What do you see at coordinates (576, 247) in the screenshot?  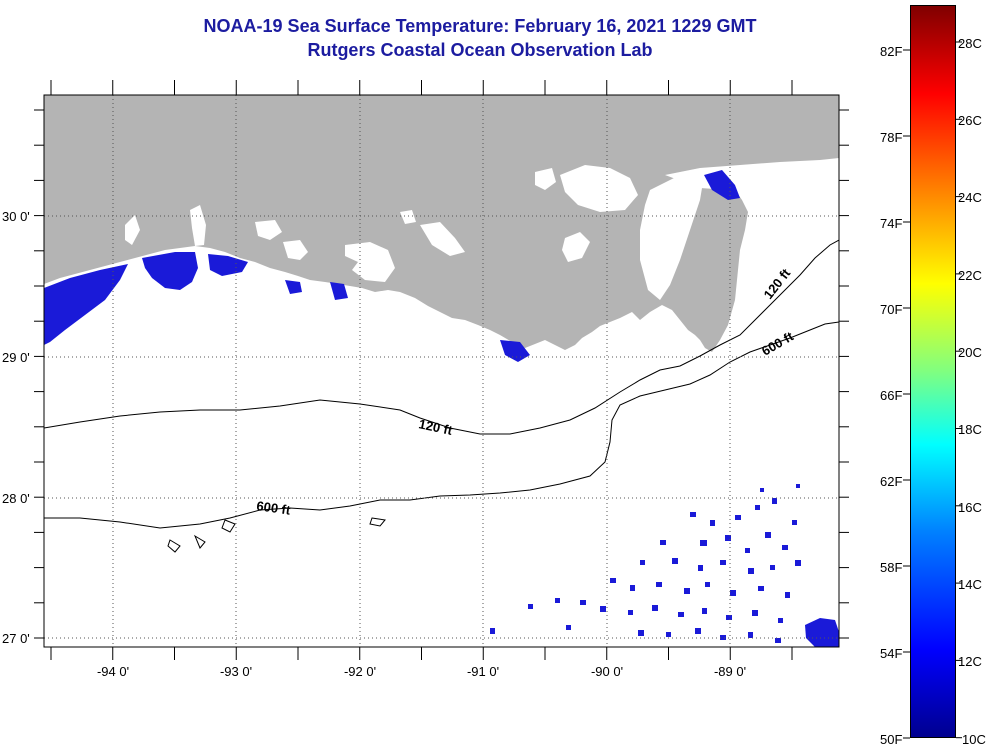 I see `lake-maurepas` at bounding box center [576, 247].